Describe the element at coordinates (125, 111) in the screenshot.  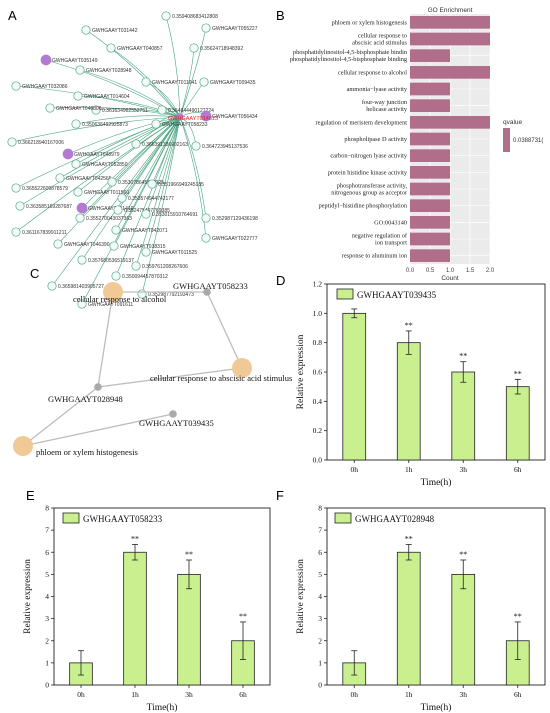
I see `network-node-label: 0.361634962552751` at that location.